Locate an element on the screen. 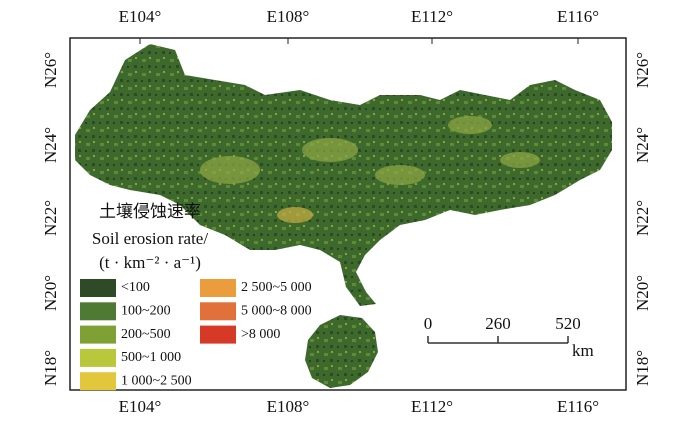  scale-label: 520 is located at coordinates (568, 323).